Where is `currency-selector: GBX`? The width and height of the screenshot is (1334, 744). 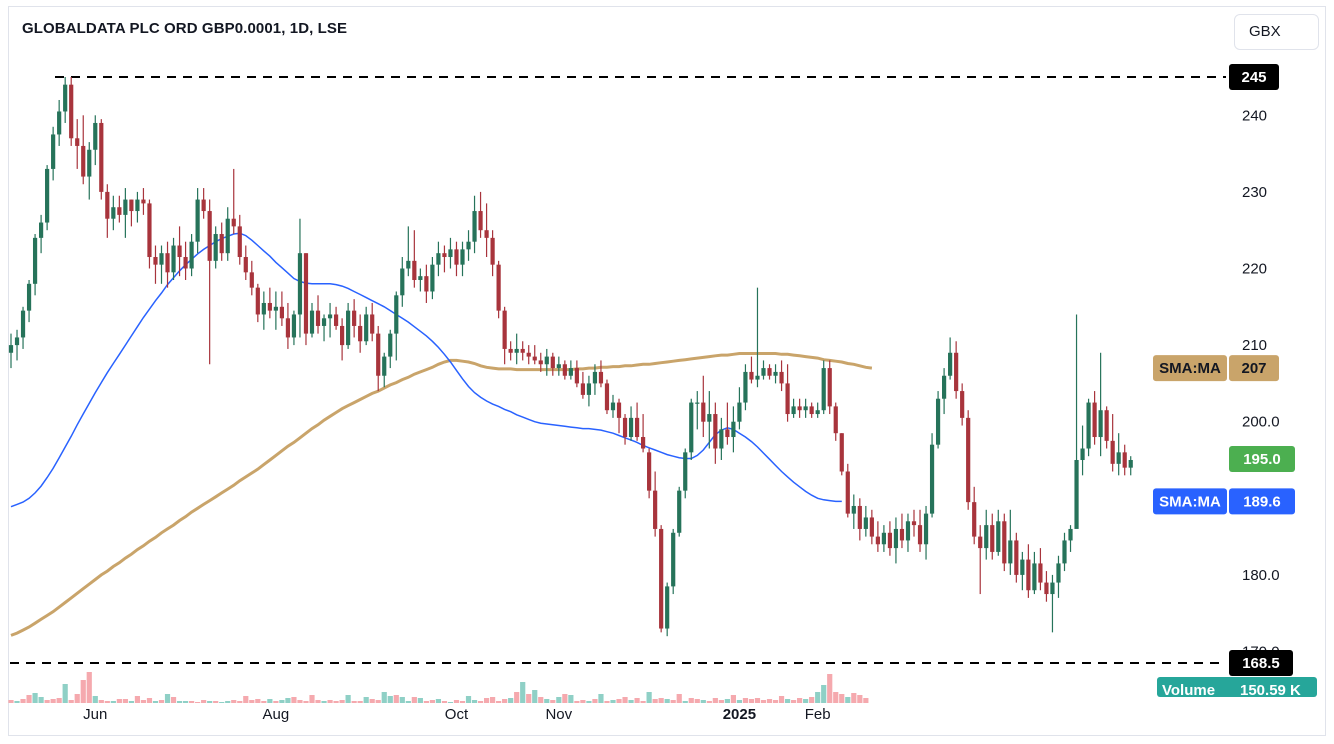
currency-selector: GBX is located at coordinates (1276, 32).